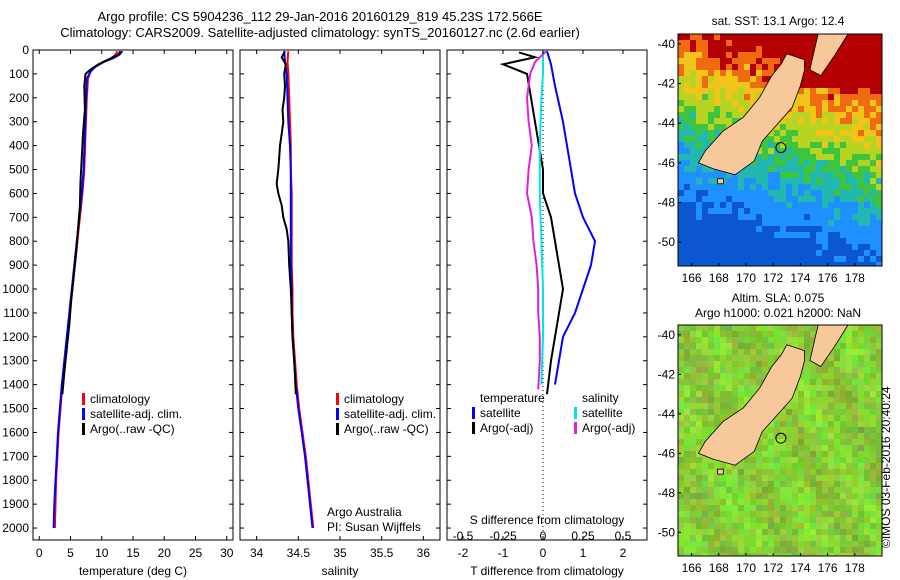  I want to click on legend-title: salinity, so click(600, 398).